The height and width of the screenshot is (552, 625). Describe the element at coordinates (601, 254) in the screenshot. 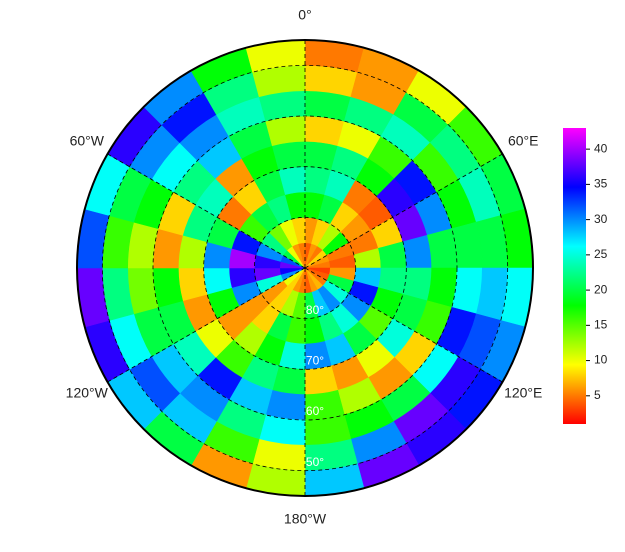

I see `colorbar-tick-label: 25` at that location.